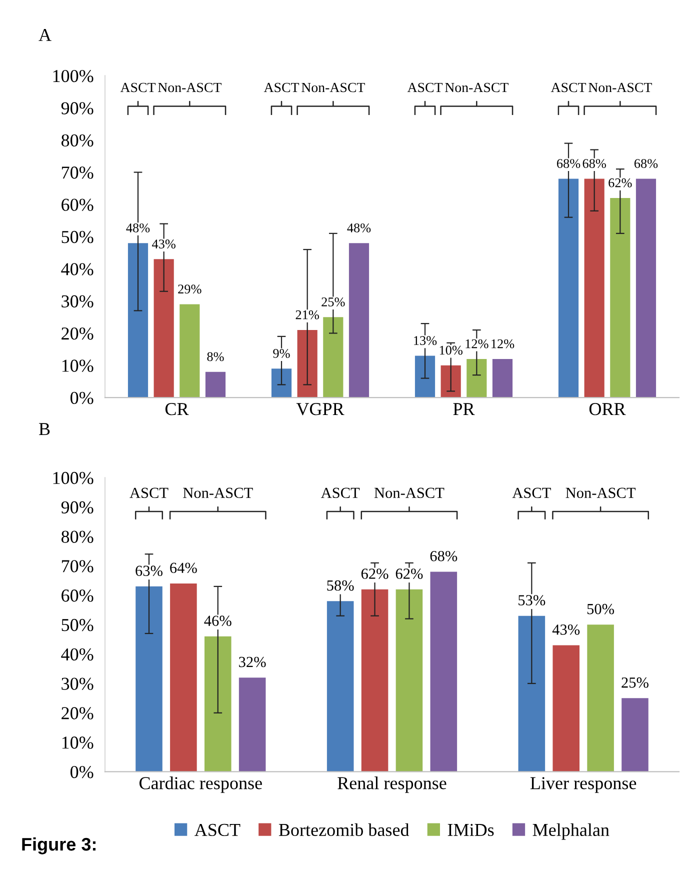 This screenshot has height=870, width=700. Describe the element at coordinates (532, 600) in the screenshot. I see `data-label: 53%` at that location.